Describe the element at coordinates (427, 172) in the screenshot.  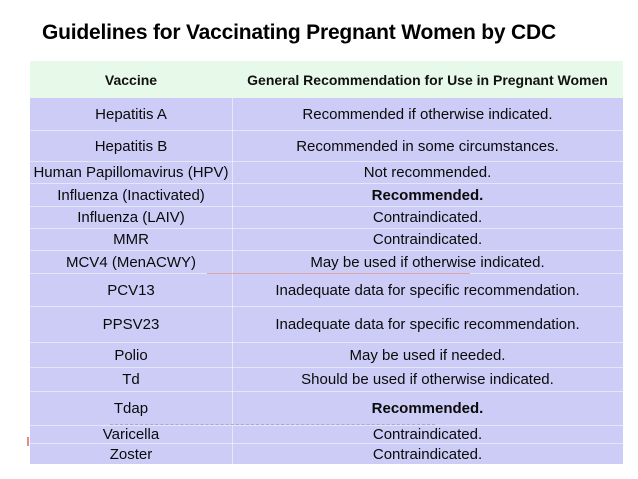
I see `recommendation-cell: Not recommended.` at that location.